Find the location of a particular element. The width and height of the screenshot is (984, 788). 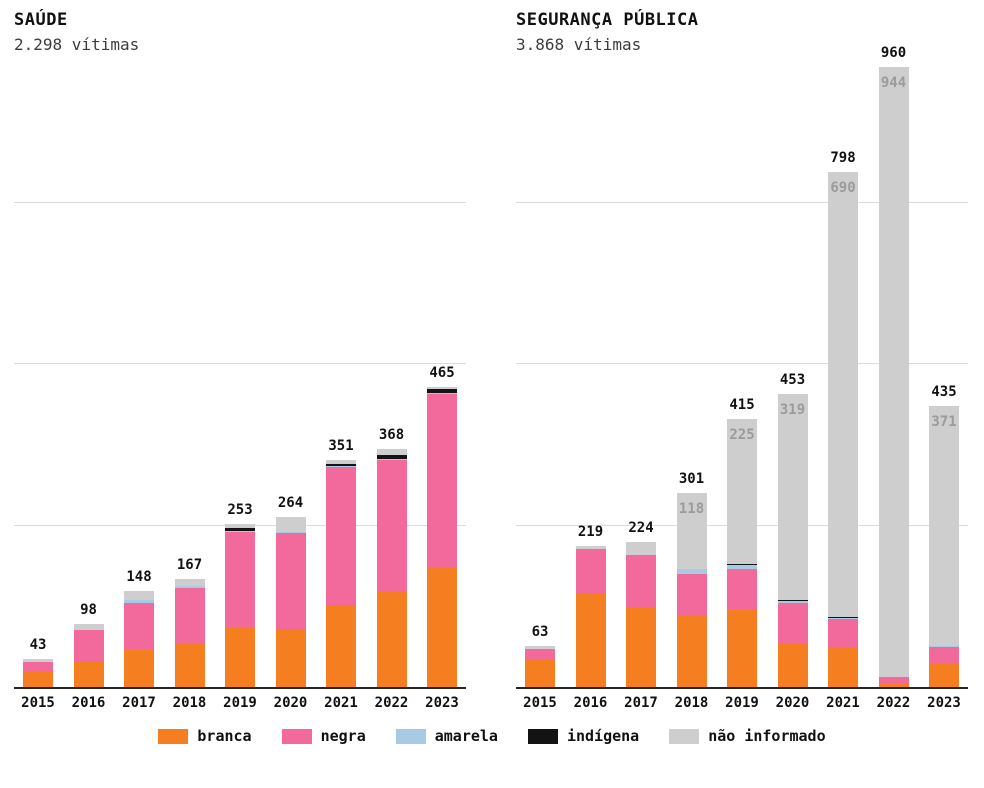

bar-total-label: 264 is located at coordinates (290, 502).